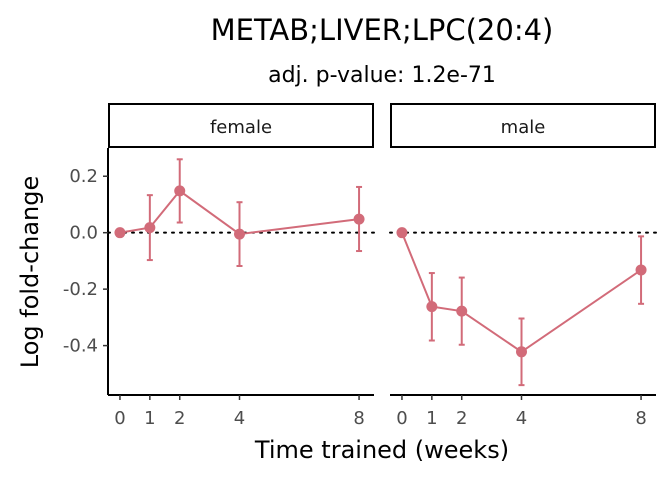 The image size is (672, 480). I want to click on y-tick-label: -0.4, so click(80, 346).